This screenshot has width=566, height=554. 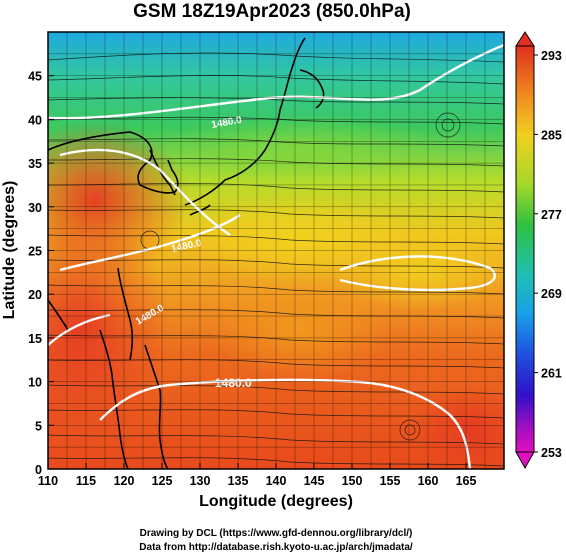 What do you see at coordinates (35, 252) in the screenshot?
I see `y-tick-label: 25` at bounding box center [35, 252].